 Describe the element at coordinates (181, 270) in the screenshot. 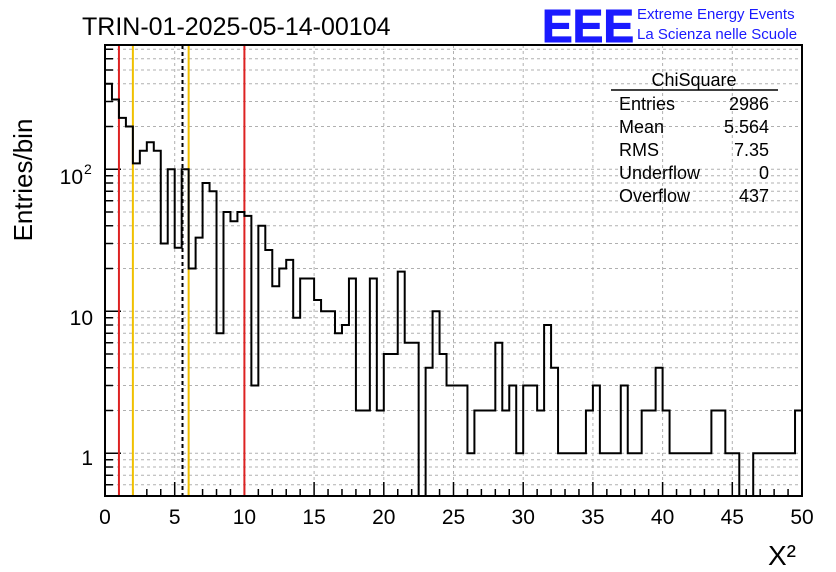

I see `reference-lines` at that location.